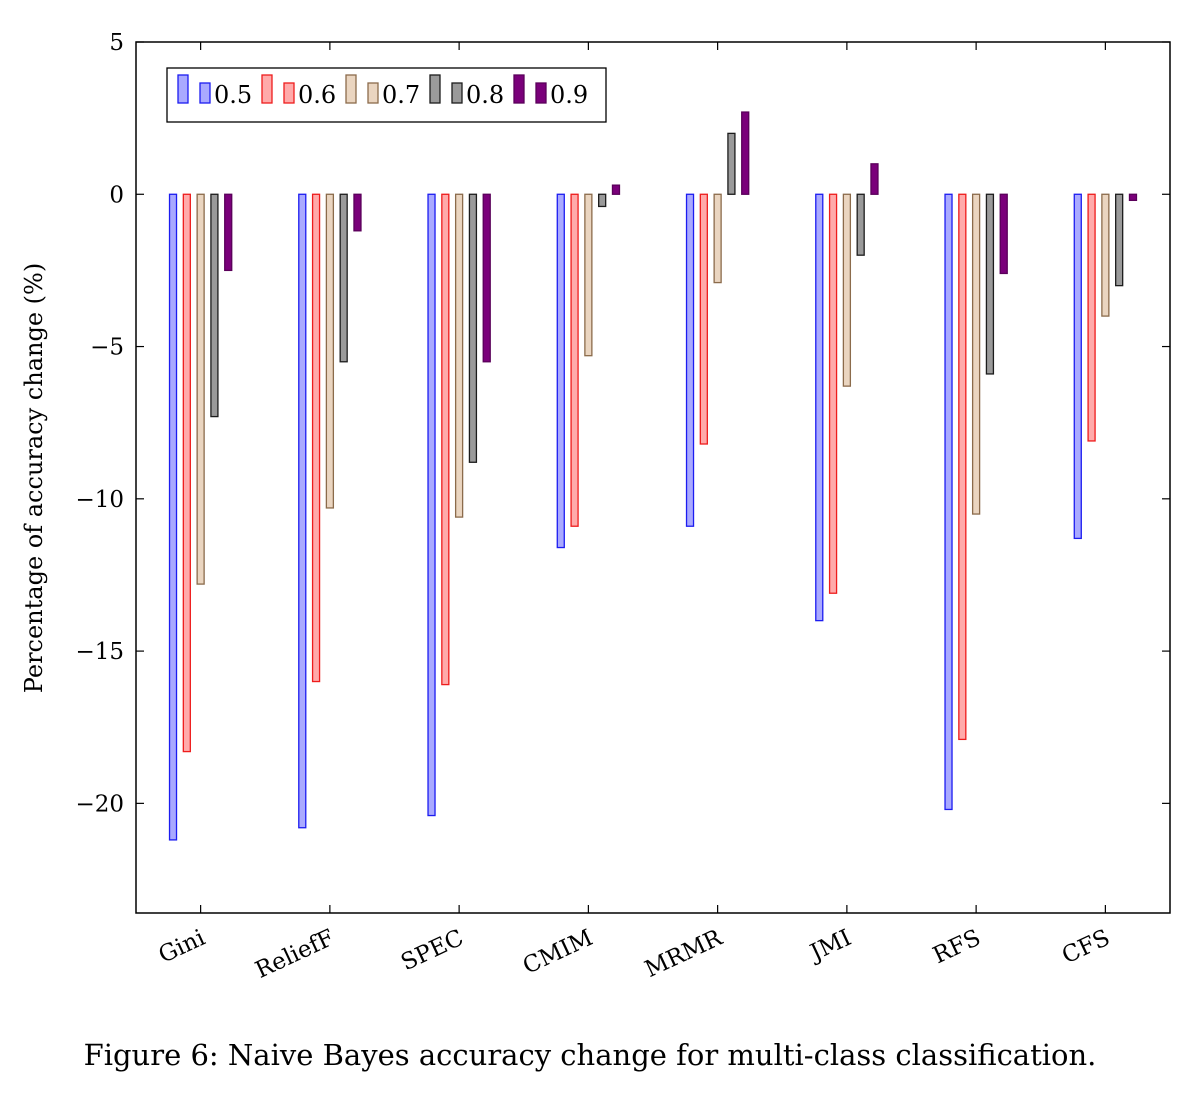 This screenshot has width=1200, height=1103. Describe the element at coordinates (116, 43) in the screenshot. I see `y-tick-label: 5` at that location.